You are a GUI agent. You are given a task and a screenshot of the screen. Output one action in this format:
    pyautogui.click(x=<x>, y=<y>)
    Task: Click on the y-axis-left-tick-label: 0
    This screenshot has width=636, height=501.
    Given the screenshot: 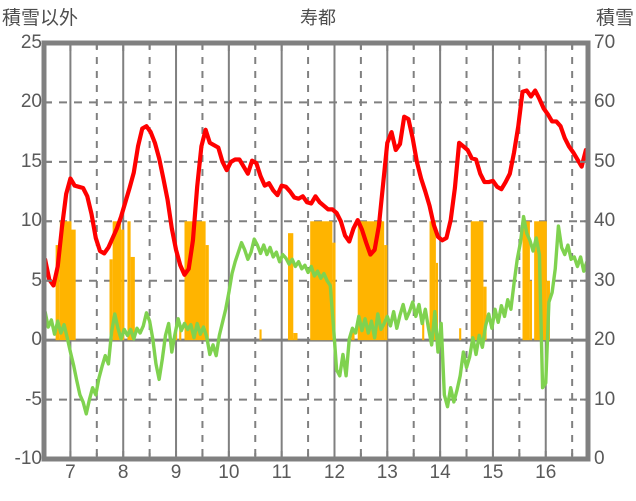 What is the action you would take?
    pyautogui.click(x=36, y=340)
    